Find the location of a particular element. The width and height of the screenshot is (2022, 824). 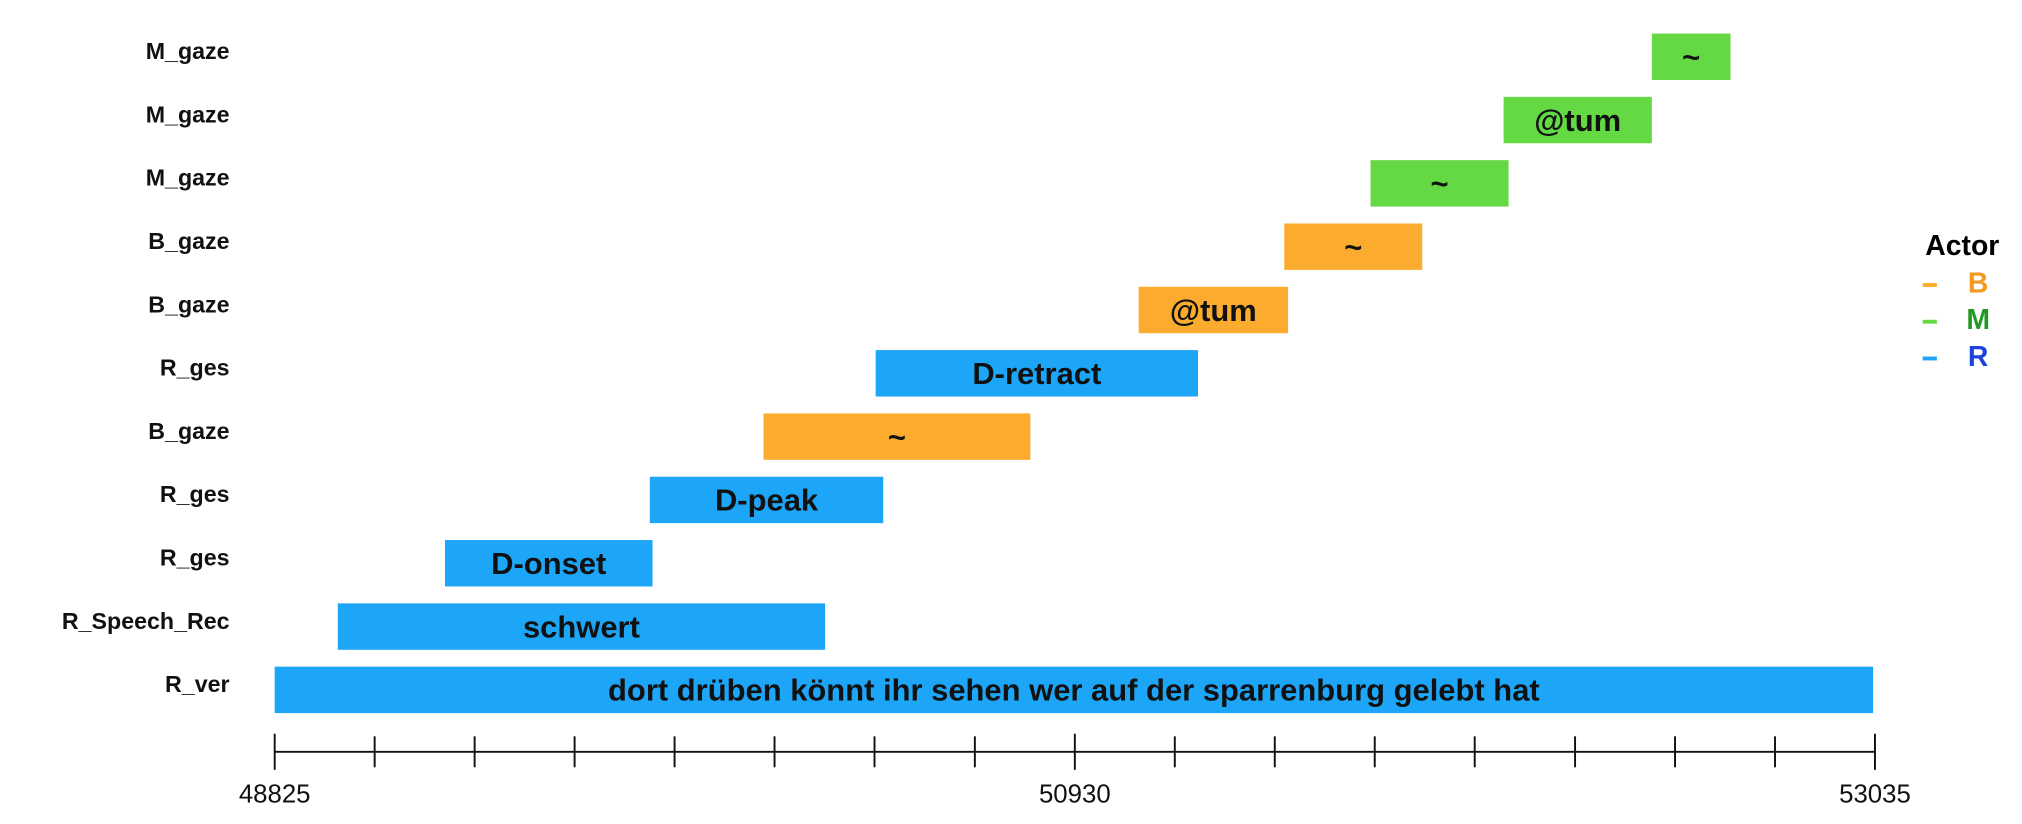

bar-text: D-retract is located at coordinates (1036, 373).